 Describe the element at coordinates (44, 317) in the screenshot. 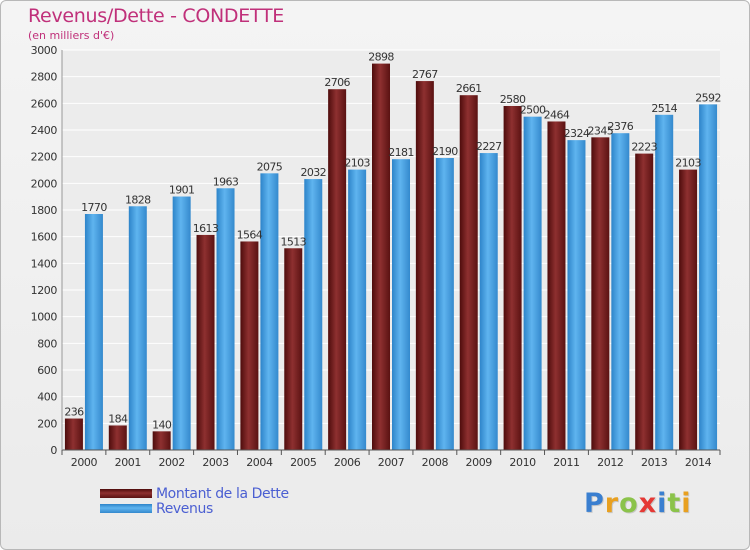

I see `y-tick-label: 1000` at that location.